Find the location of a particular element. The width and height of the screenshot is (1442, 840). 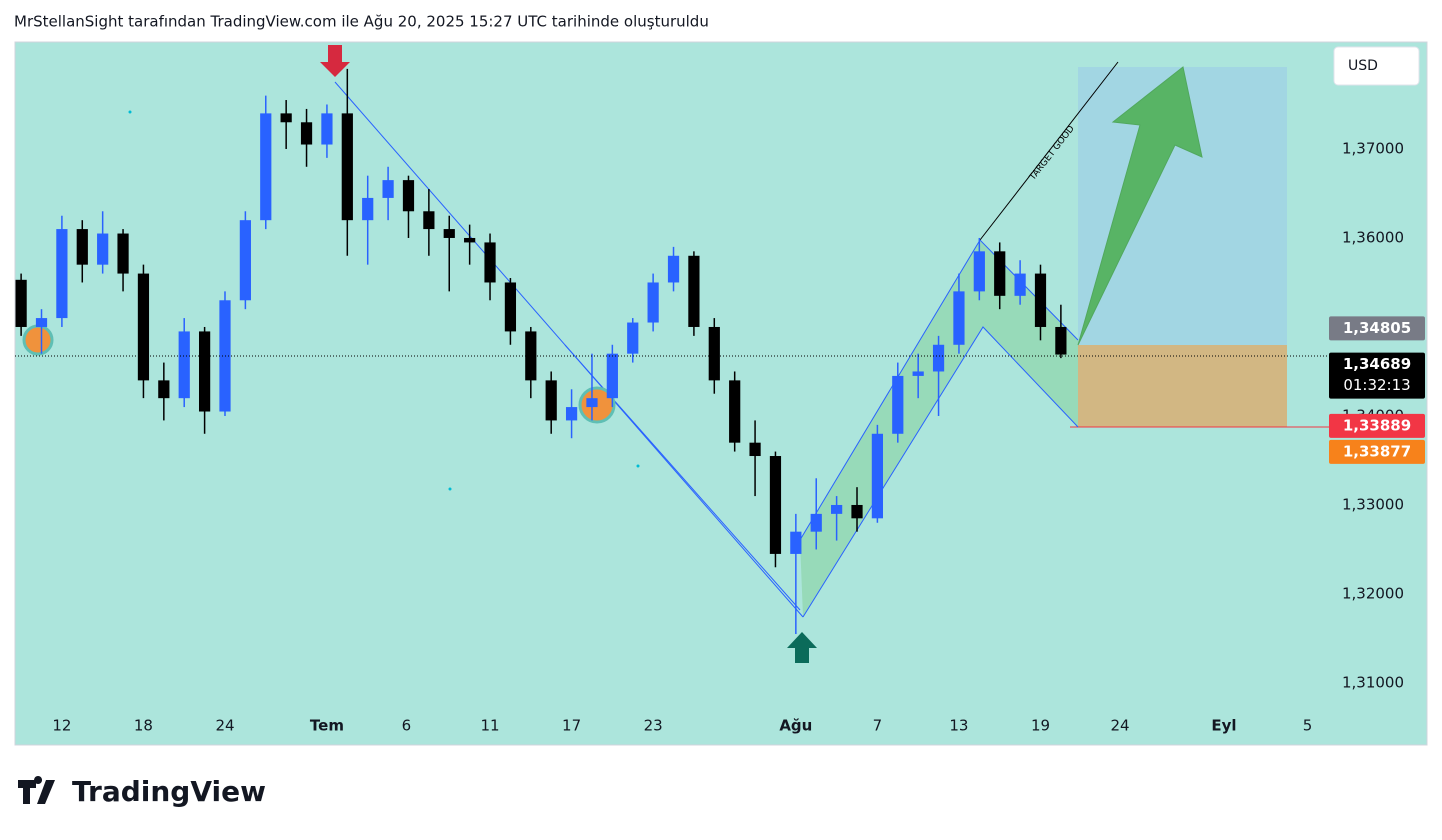

logo-icon is located at coordinates (36, 790).